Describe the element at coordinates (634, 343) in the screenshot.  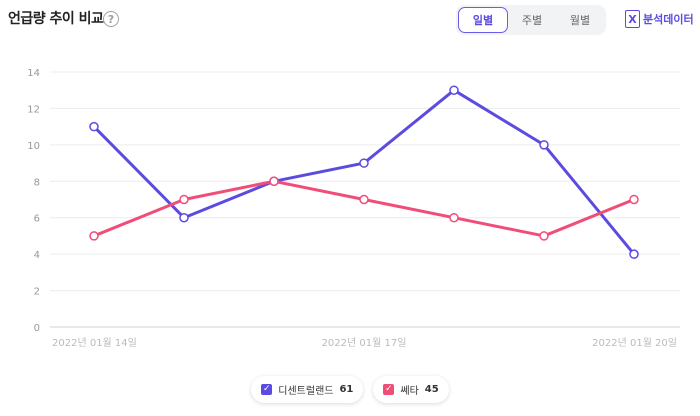
I see `x-tick-label: 2022년 01월 20일` at that location.